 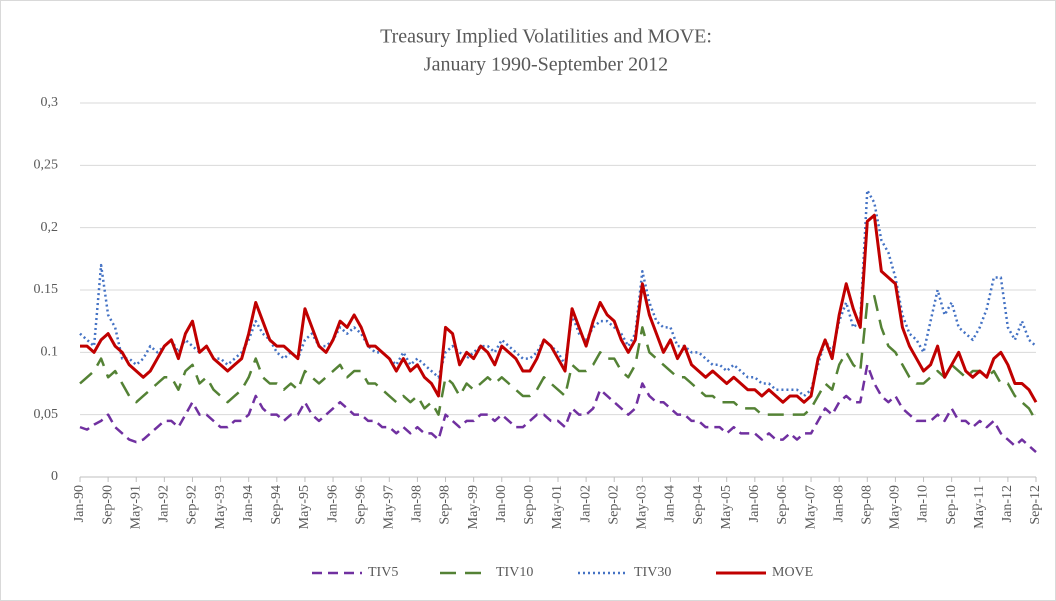 What do you see at coordinates (979, 507) in the screenshot?
I see `x-tick-label: May-11` at bounding box center [979, 507].